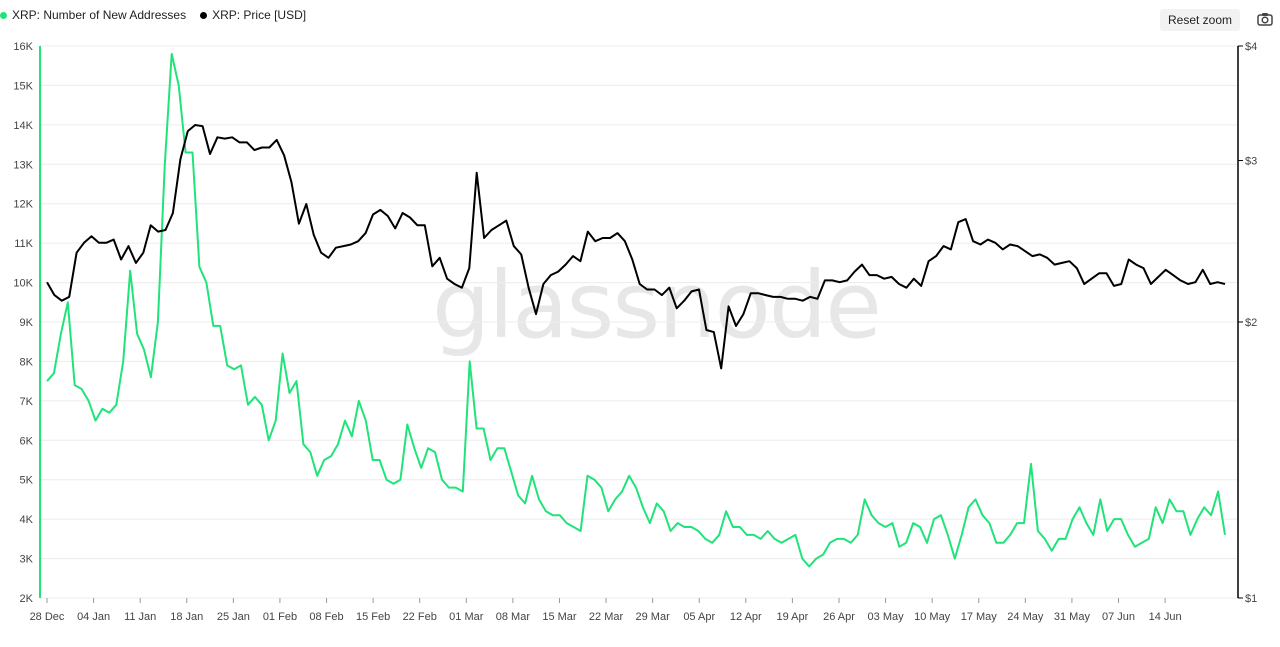  Describe the element at coordinates (326, 617) in the screenshot. I see `x-tick-label: 08 Feb` at that location.